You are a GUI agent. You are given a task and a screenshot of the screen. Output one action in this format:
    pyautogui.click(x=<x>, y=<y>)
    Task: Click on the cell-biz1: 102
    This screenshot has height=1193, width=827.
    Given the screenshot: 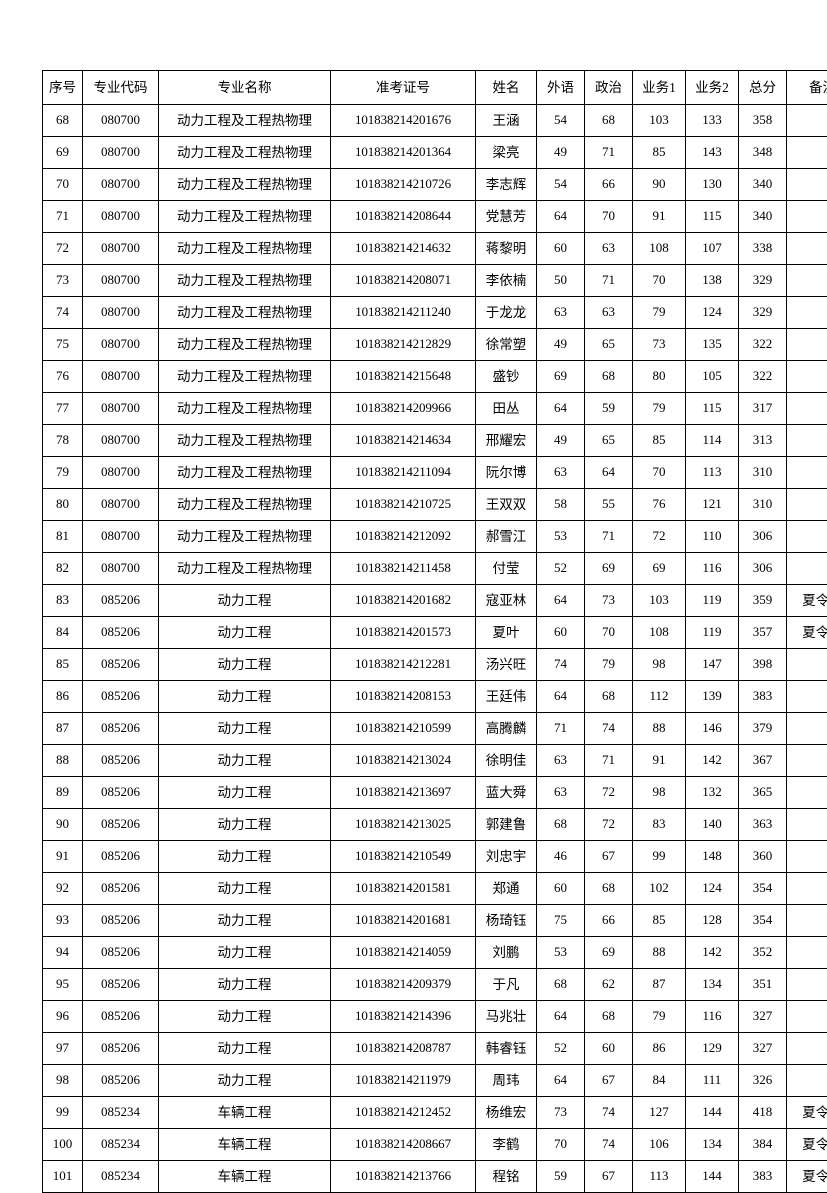 What is the action you would take?
    pyautogui.click(x=659, y=889)
    